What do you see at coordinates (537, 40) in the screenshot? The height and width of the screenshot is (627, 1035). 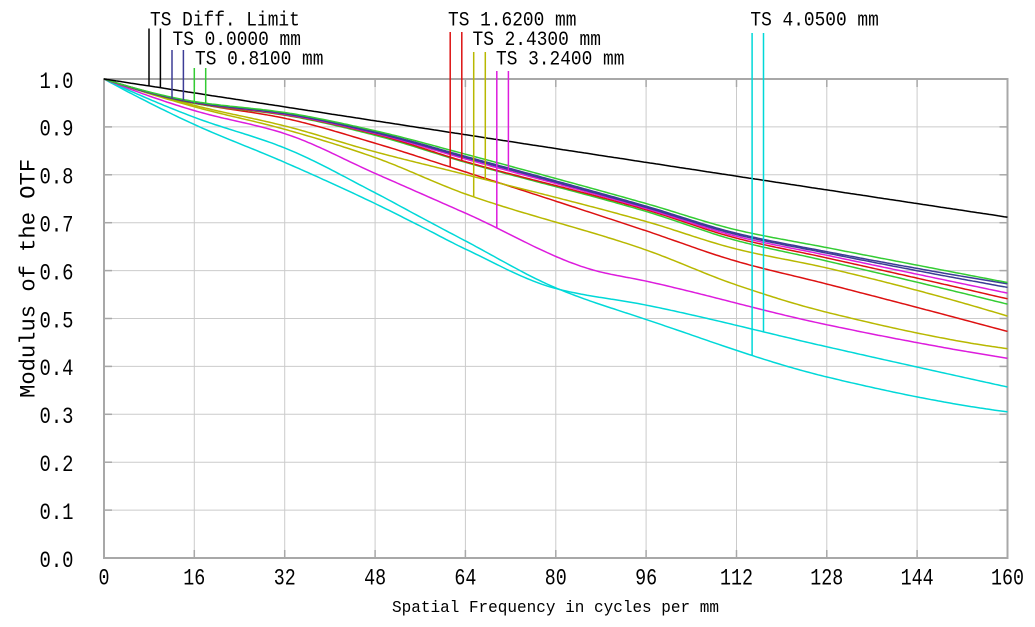 I see `svg-text: TS 2.4300 mm` at bounding box center [537, 40].